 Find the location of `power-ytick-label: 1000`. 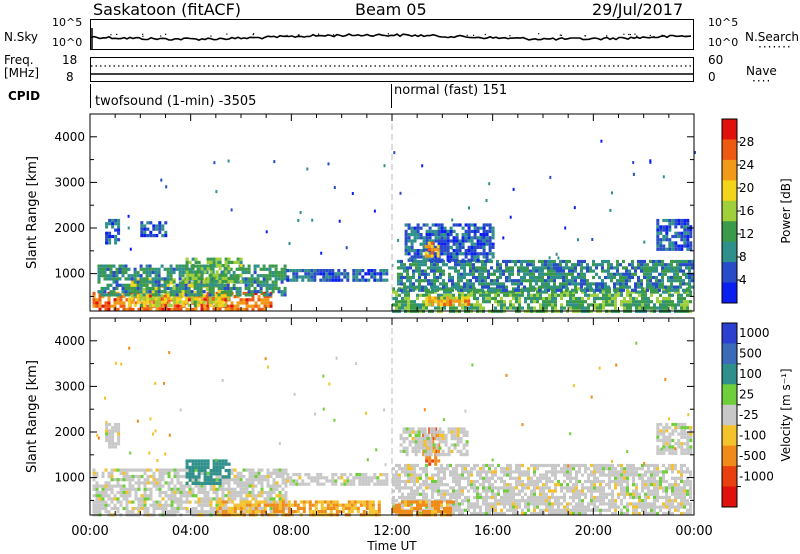

power-ytick-label: 1000 is located at coordinates (69, 274).